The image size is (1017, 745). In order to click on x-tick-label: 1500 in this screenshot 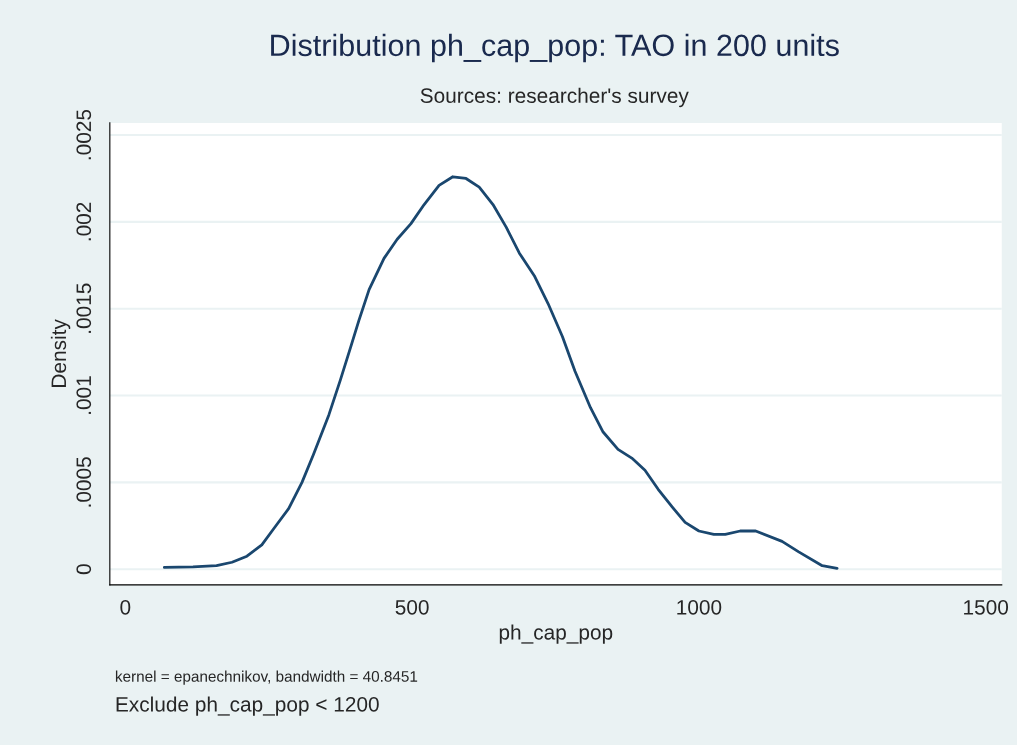, I will do `click(986, 607)`.